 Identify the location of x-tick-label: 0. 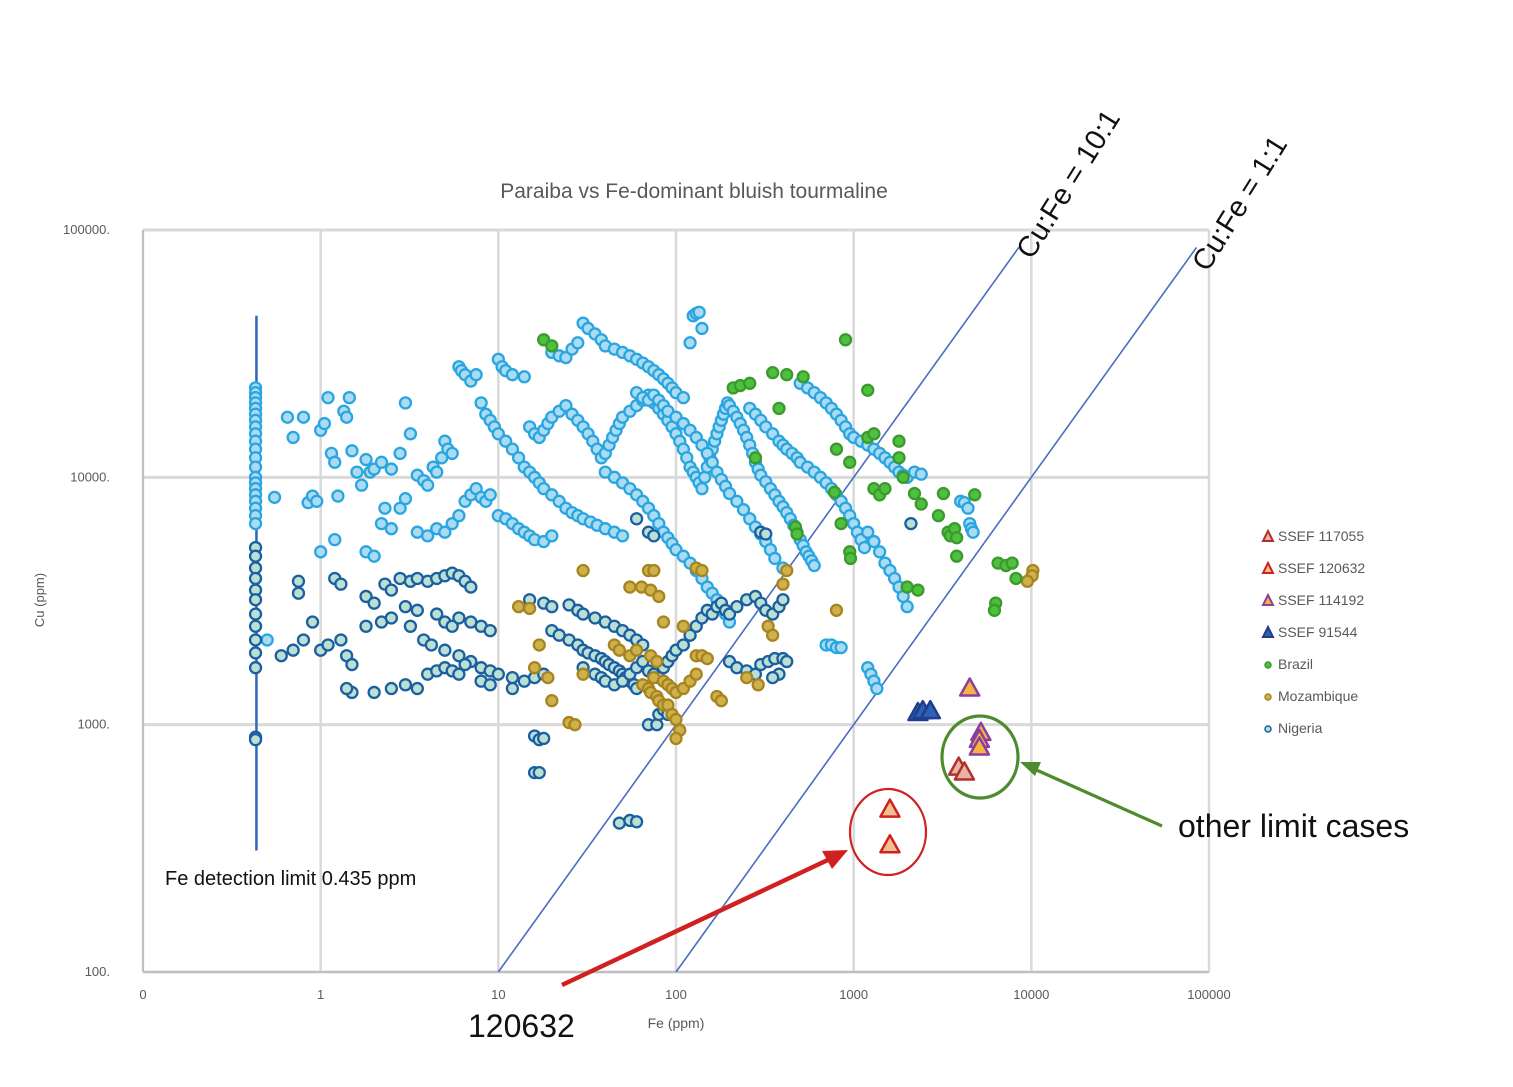
(142, 994).